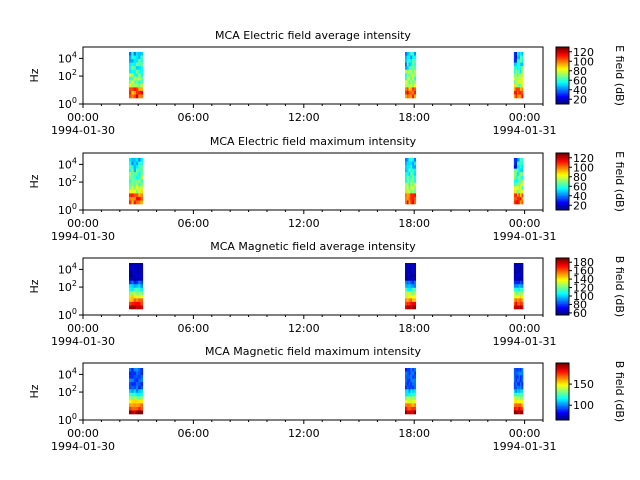  What do you see at coordinates (304, 223) in the screenshot?
I see `x-tick-label: 12:00` at bounding box center [304, 223].